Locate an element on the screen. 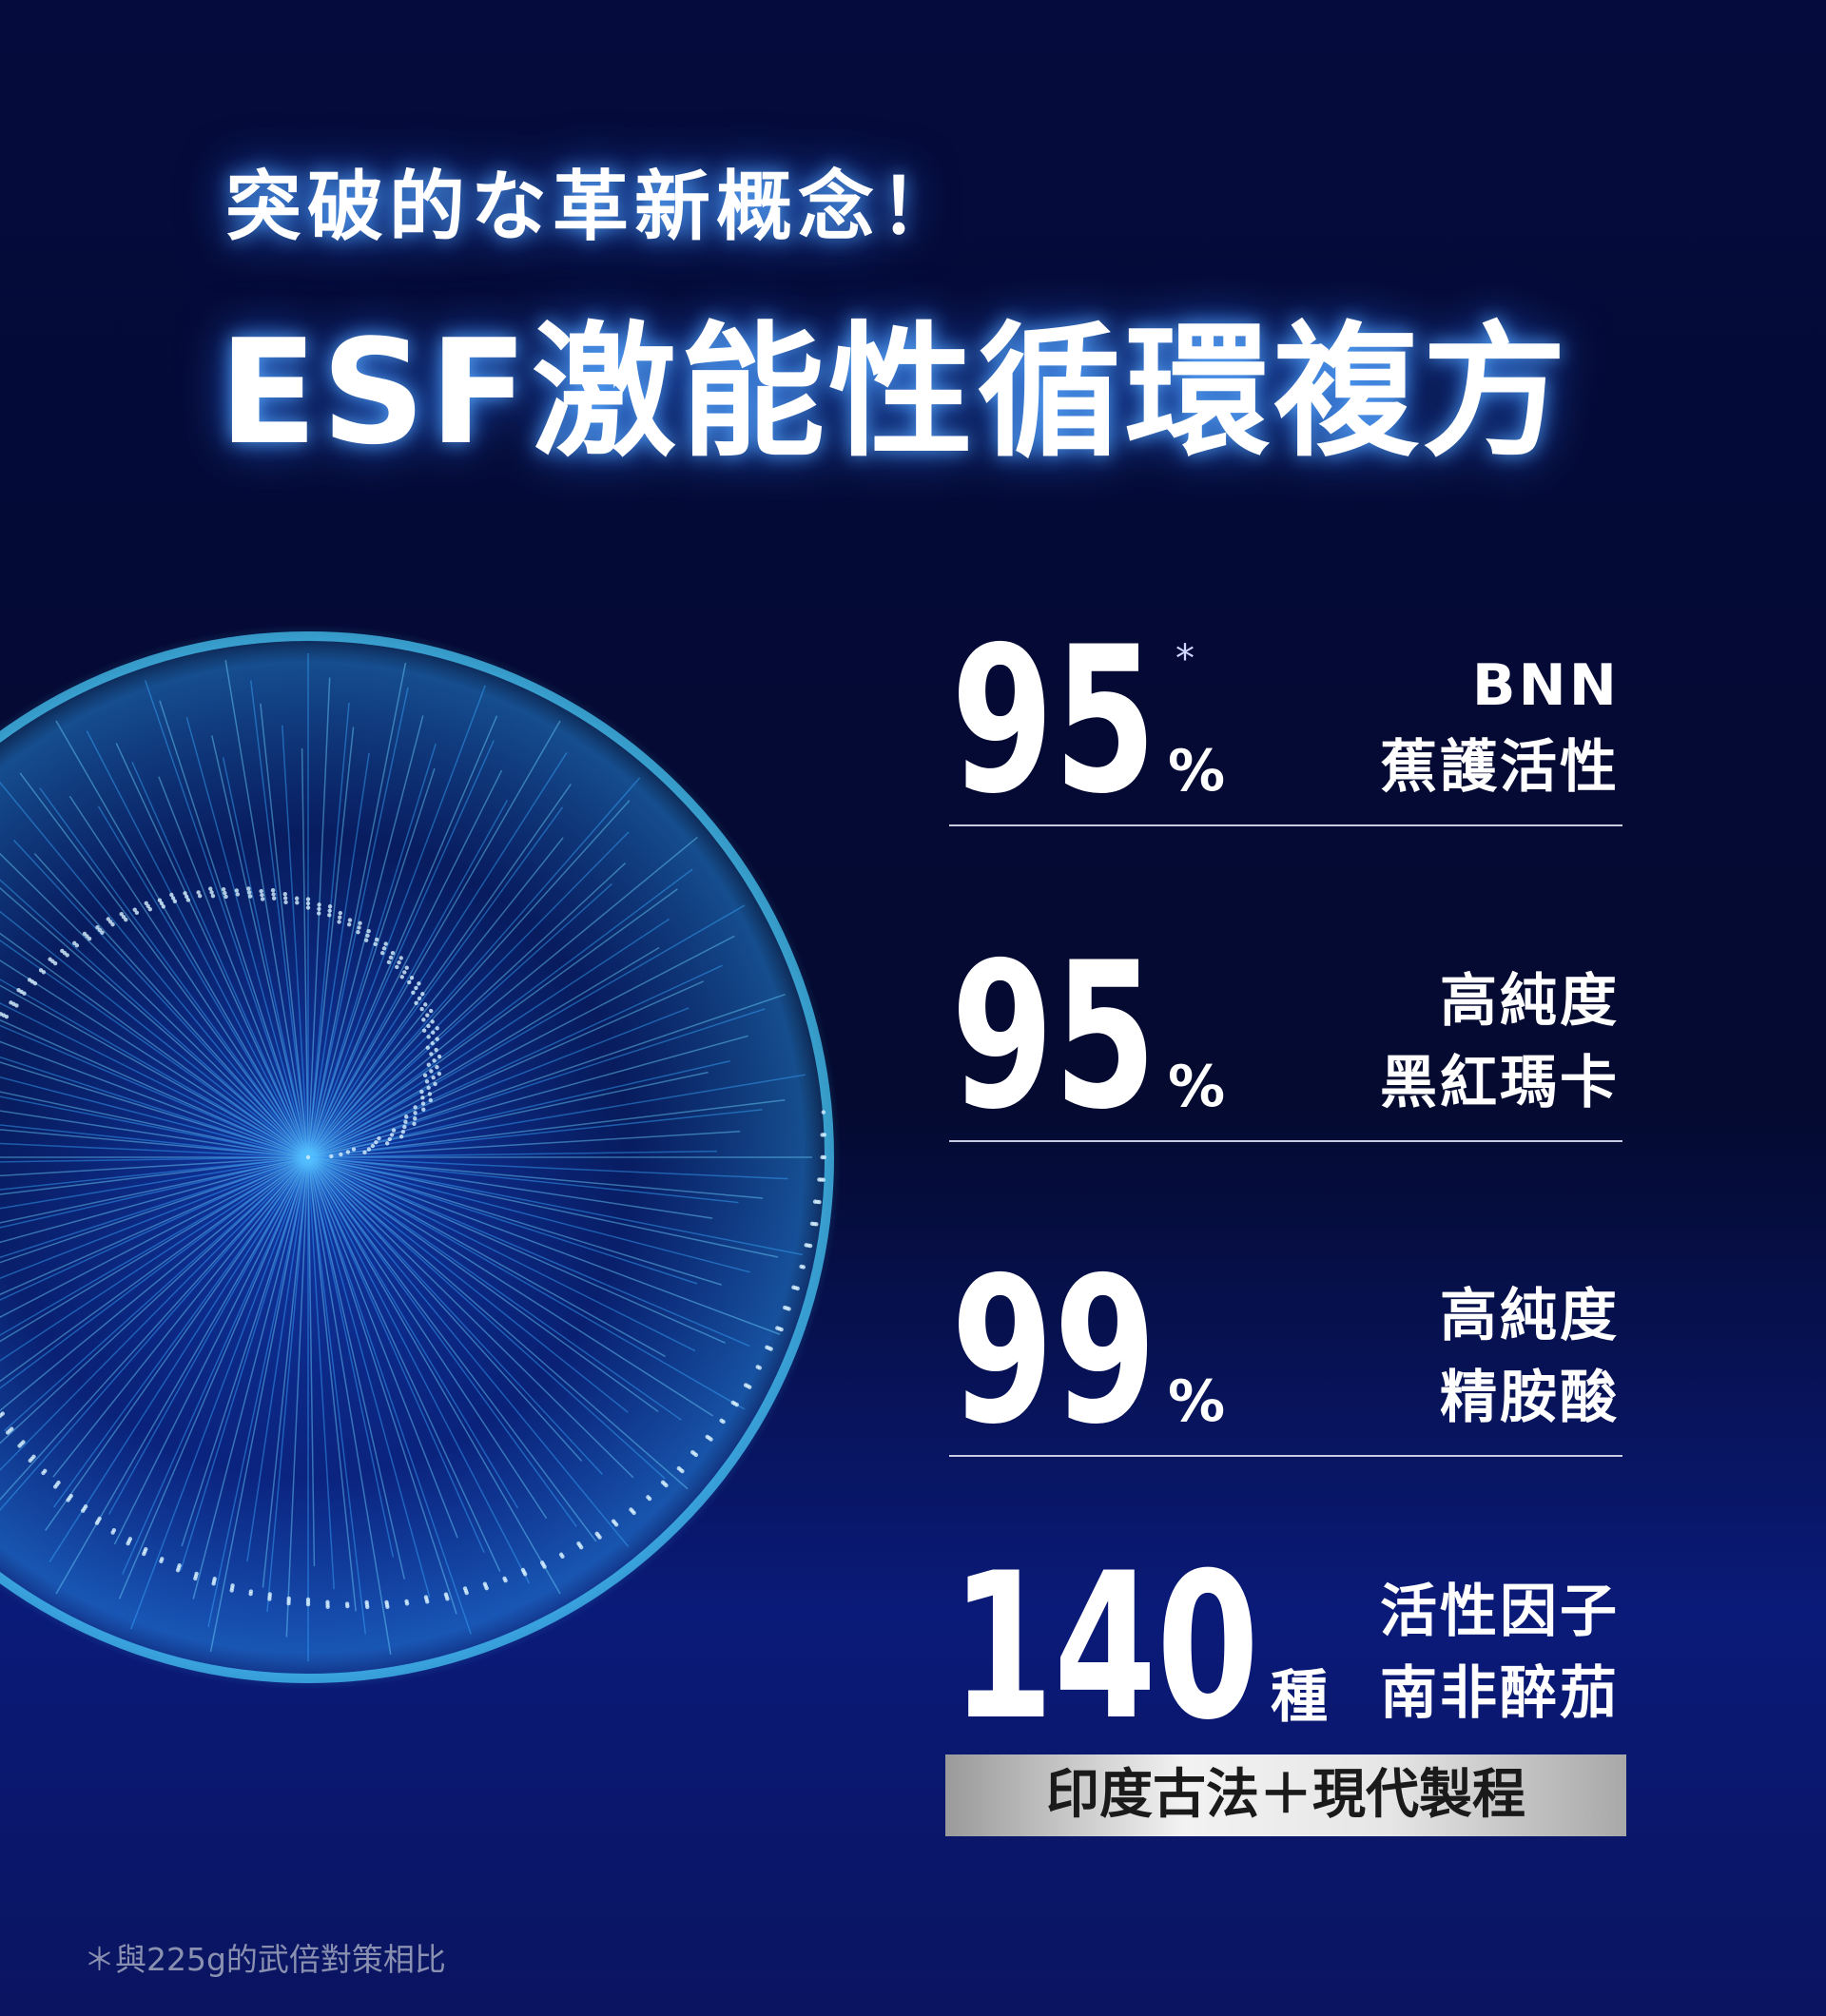 This screenshot has height=2016, width=1826. stat-label: 黑紅瑪卡 is located at coordinates (1500, 1083).